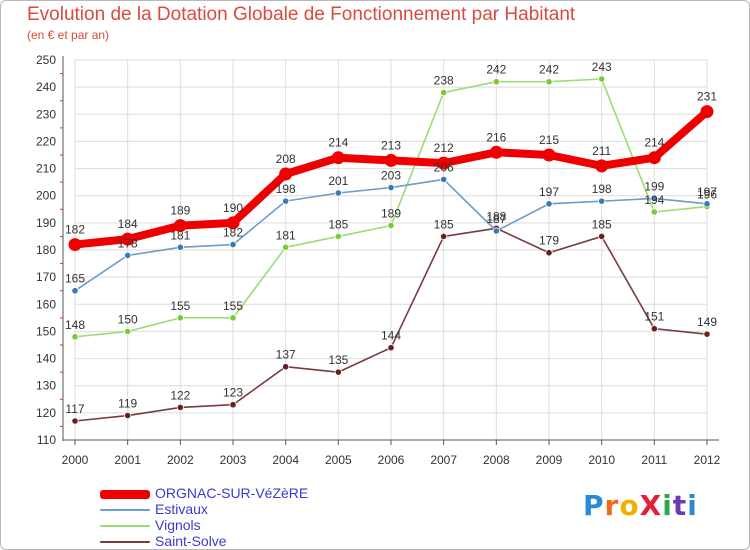 The width and height of the screenshot is (750, 550). Describe the element at coordinates (601, 151) in the screenshot. I see `data-label-0: 211` at that location.